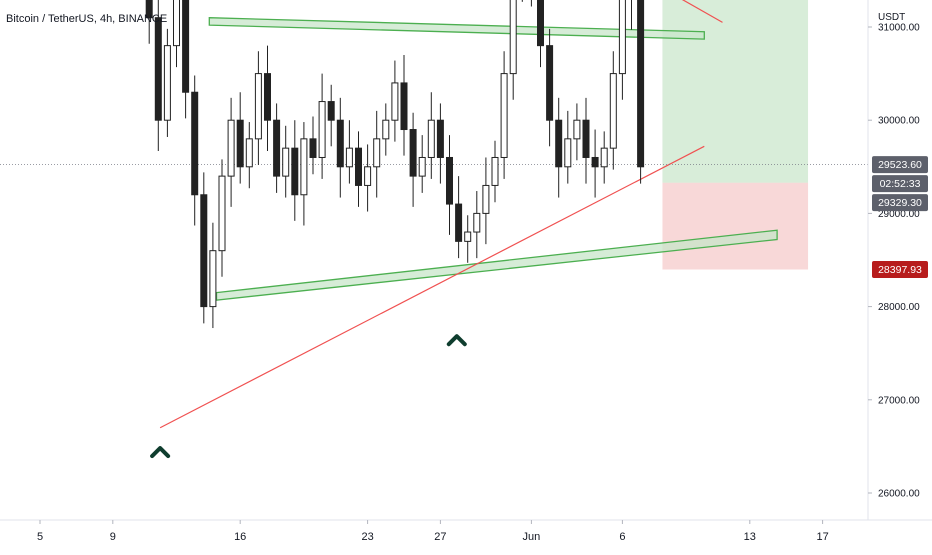  I want to click on x-tick-label: 27, so click(440, 537).